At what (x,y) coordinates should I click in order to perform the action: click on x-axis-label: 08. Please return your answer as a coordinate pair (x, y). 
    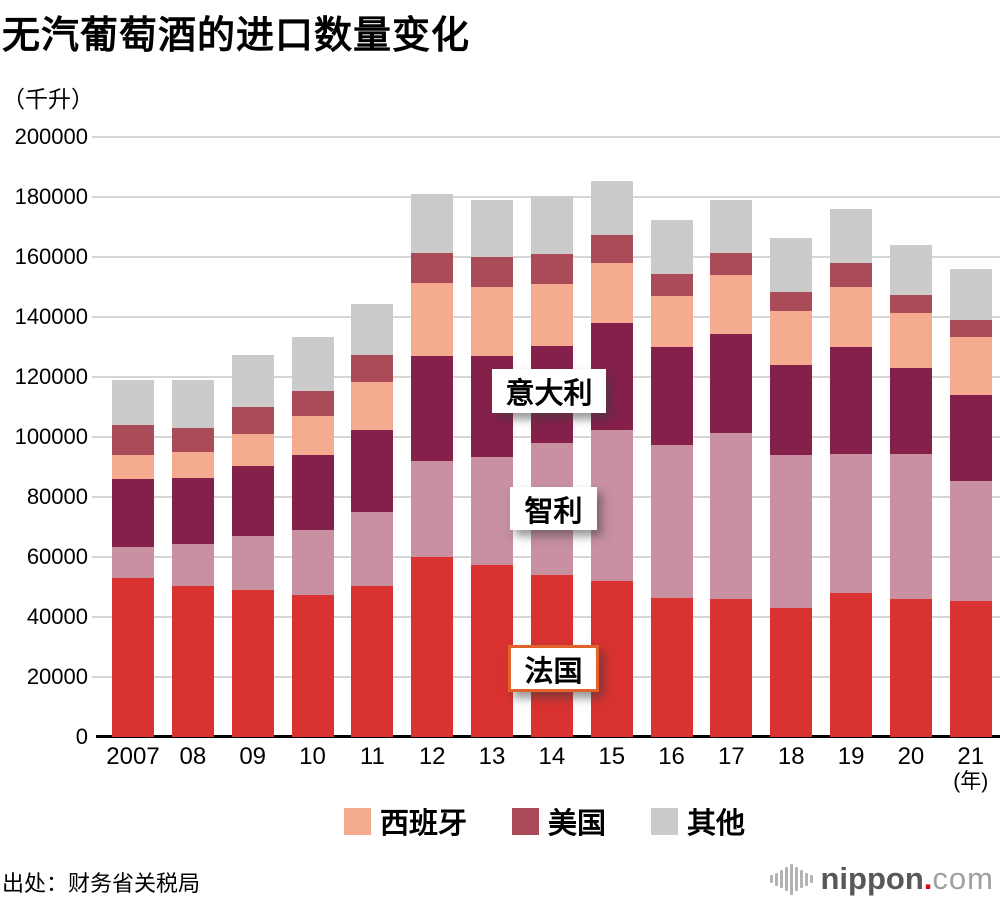
    Looking at the image, I should click on (193, 756).